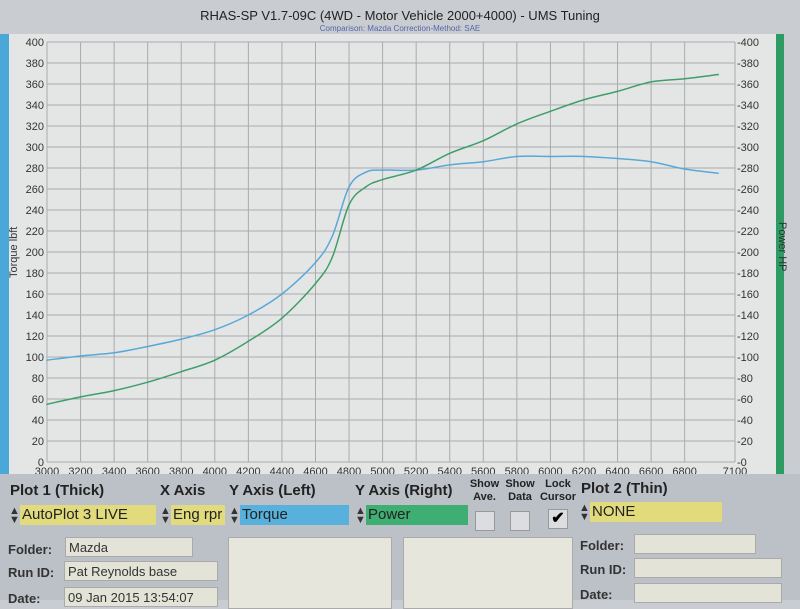  Describe the element at coordinates (30, 549) in the screenshot. I see `folder-label: Folder:` at that location.